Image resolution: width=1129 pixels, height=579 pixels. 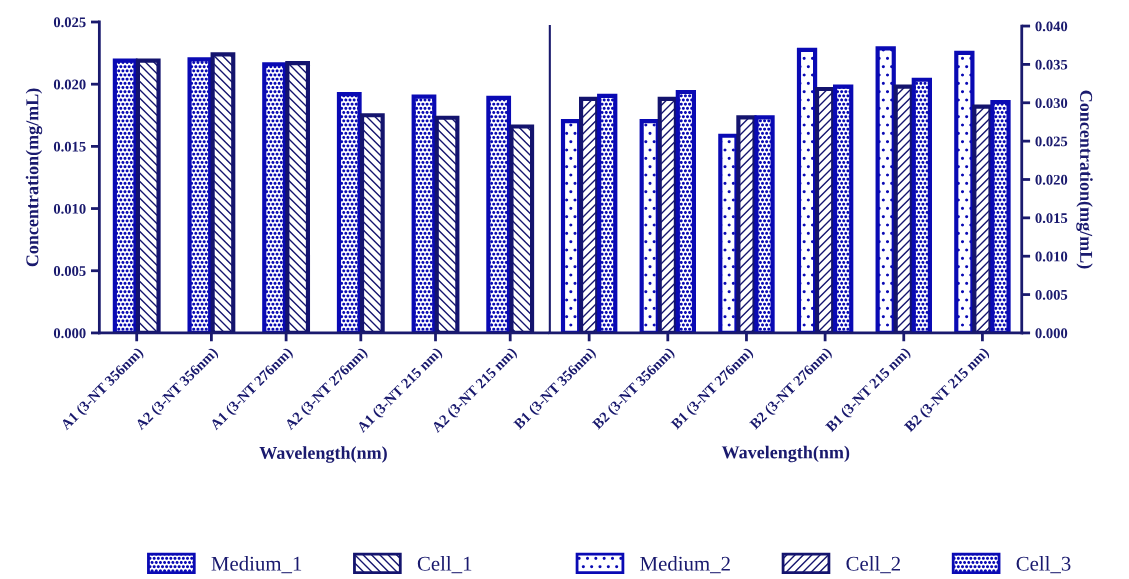 I want to click on y2-tick-label: 0.025, so click(x=1051, y=141).